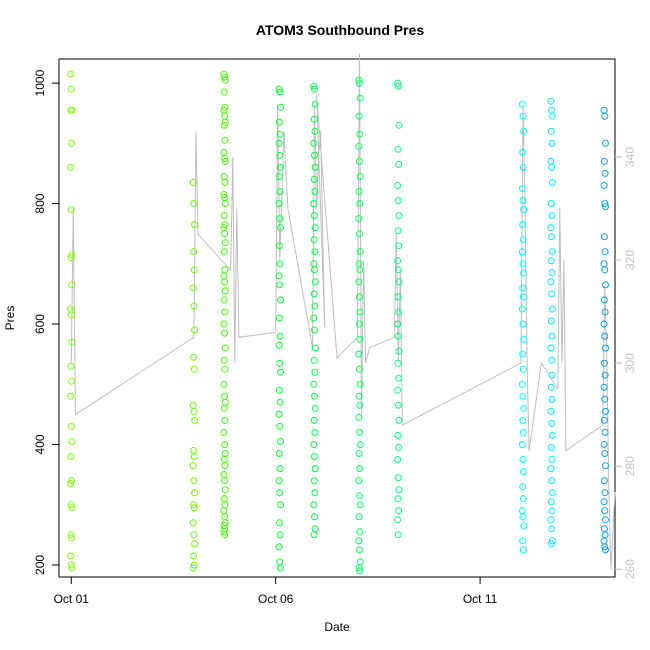  What do you see at coordinates (40, 324) in the screenshot?
I see `y-tick-label: 600` at bounding box center [40, 324].